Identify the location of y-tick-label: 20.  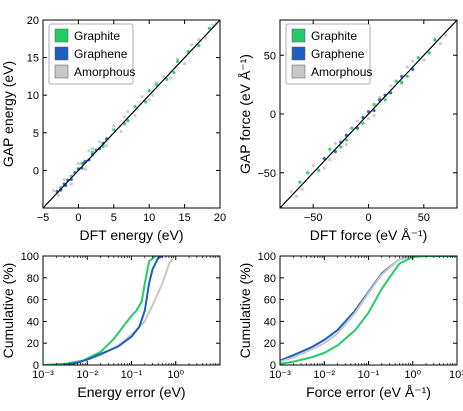
(33, 344).